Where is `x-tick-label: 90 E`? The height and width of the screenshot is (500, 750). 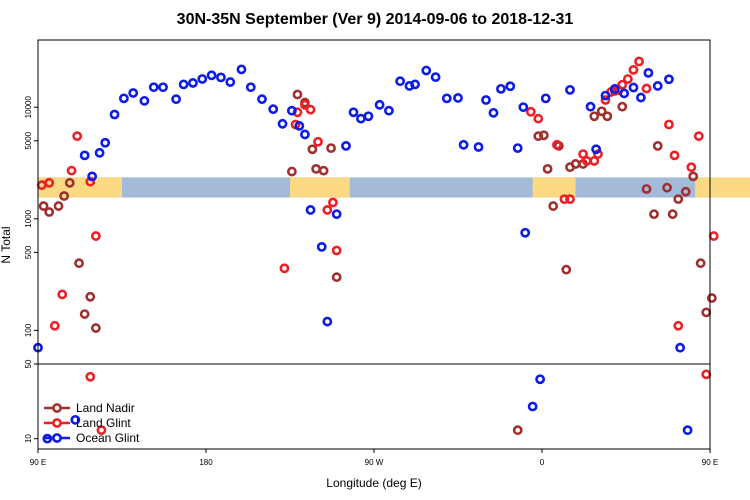 x-tick-label: 90 E is located at coordinates (38, 462).